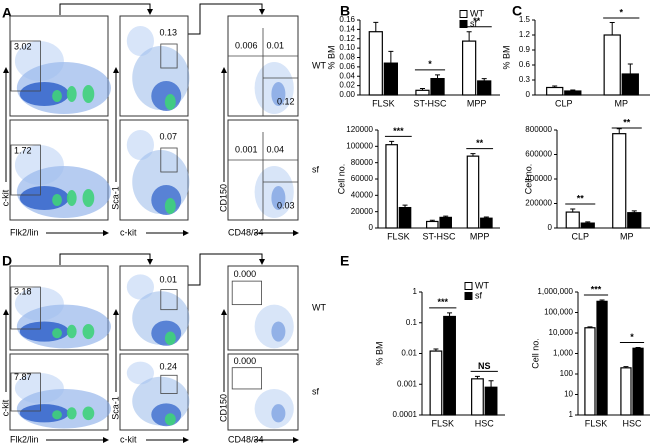 The width and height of the screenshot is (661, 448). I want to click on flow-plot: 0.001 0.04 0.03, so click(263, 170).